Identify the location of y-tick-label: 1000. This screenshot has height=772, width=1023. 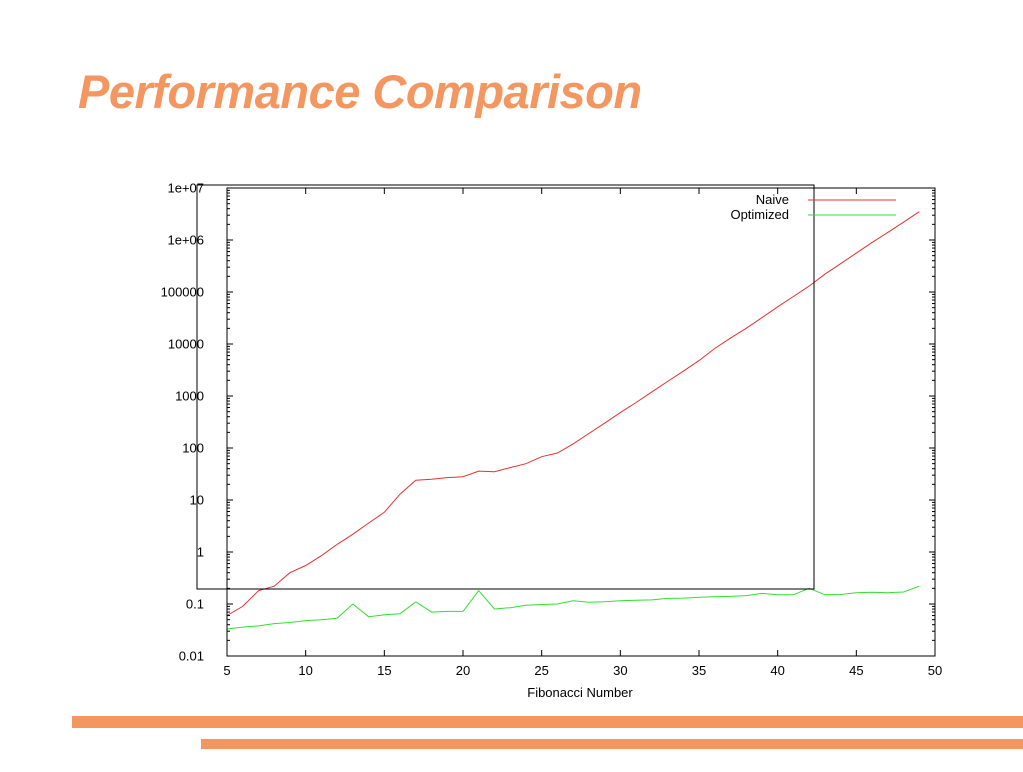
(189, 396).